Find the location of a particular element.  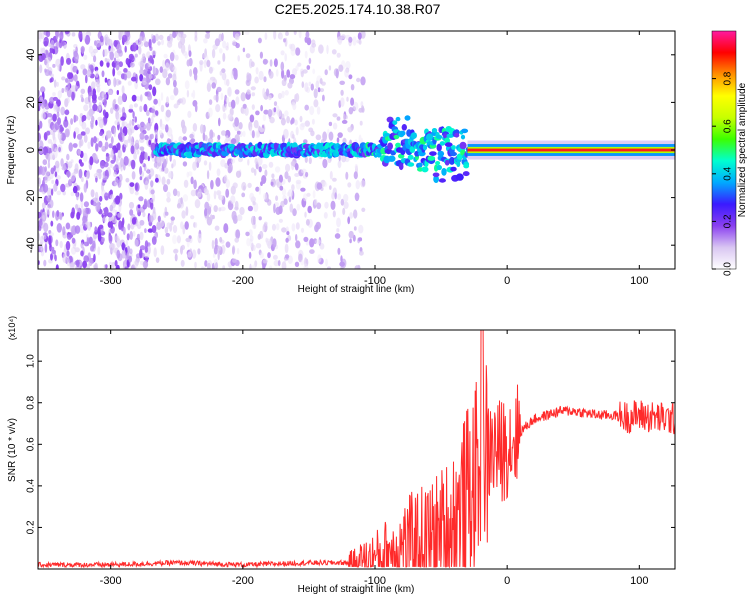

x-tick-label: 100 is located at coordinates (639, 581).